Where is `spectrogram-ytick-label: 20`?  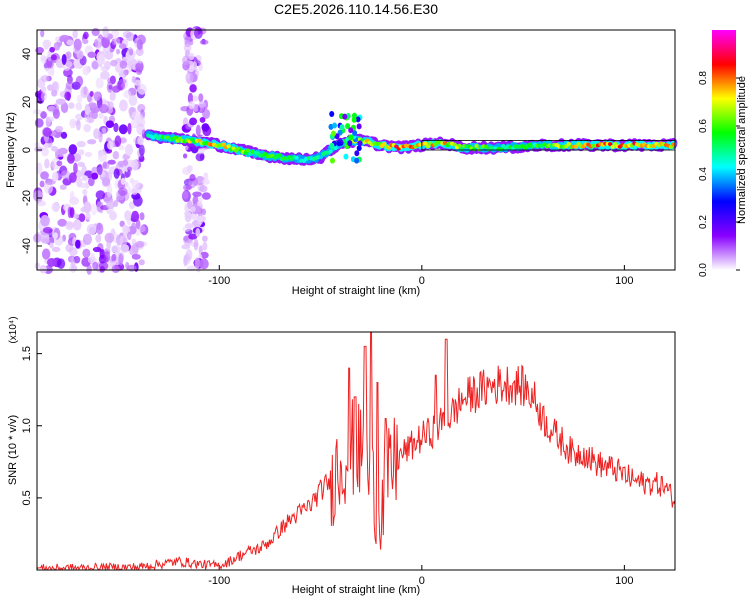
spectrogram-ytick-label: 20 is located at coordinates (27, 102).